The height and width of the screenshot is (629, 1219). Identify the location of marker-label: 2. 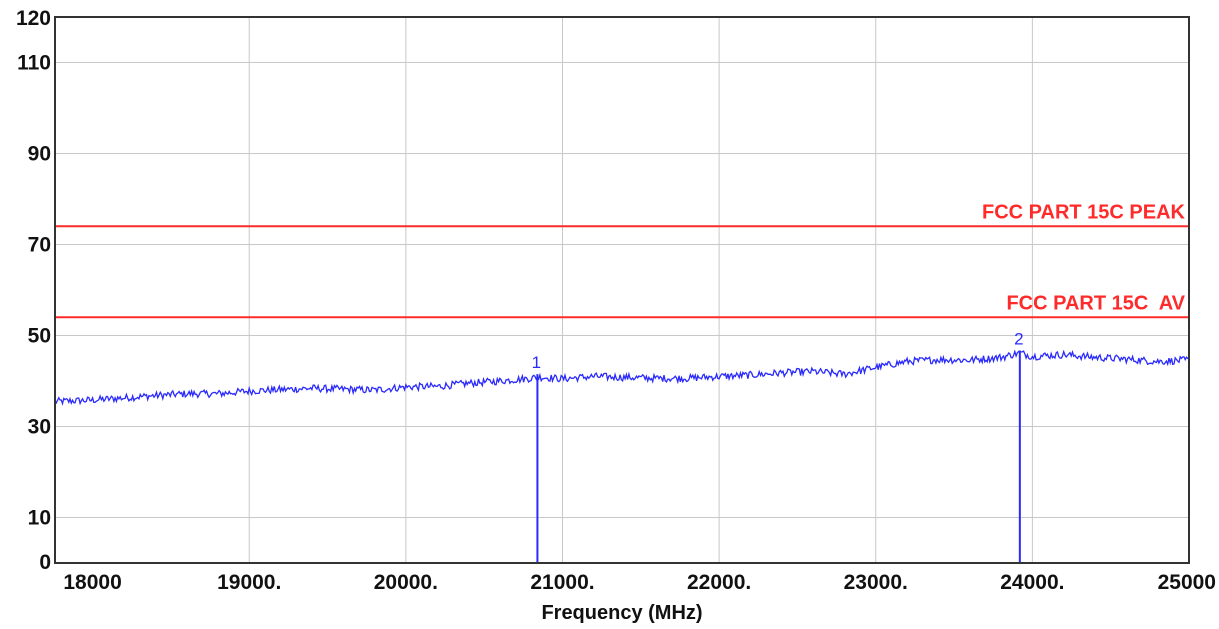
(1018, 339).